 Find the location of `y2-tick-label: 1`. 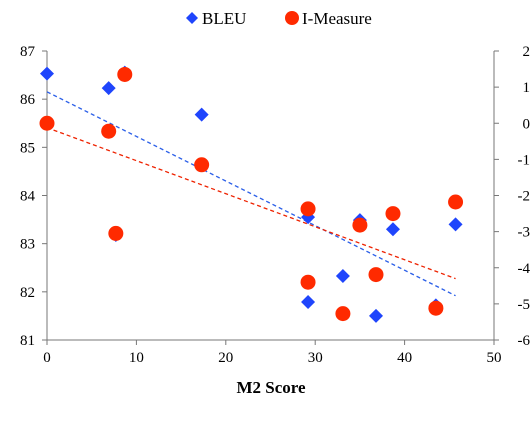

y2-tick-label: 1 is located at coordinates (526, 88).